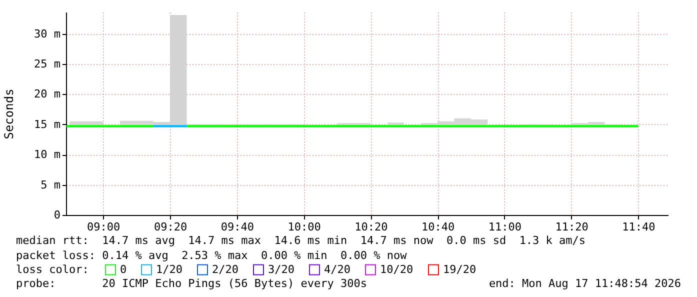 This screenshot has width=697, height=297. What do you see at coordinates (571, 227) in the screenshot?
I see `x-tick-label: 11:20` at bounding box center [571, 227].